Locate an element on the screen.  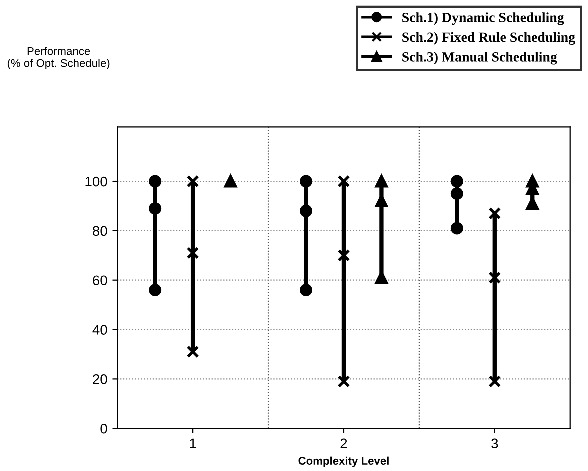
x-axis-title: Complexity Level is located at coordinates (343, 462).